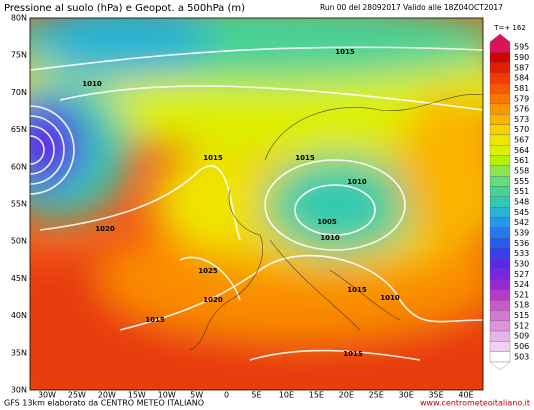 This screenshot has width=534, height=410. Describe the element at coordinates (19, 241) in the screenshot. I see `lat-label: 50N` at that location.